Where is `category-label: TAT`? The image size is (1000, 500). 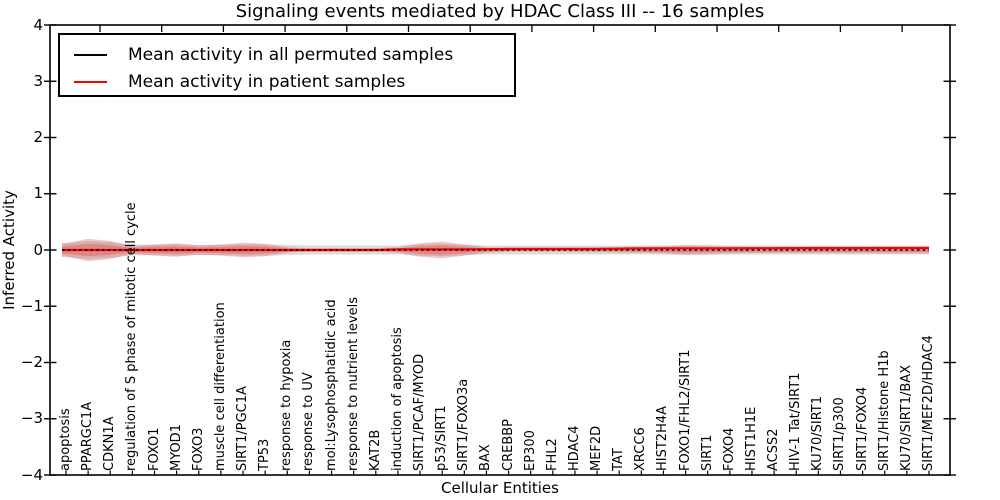 category-label: TAT is located at coordinates (619, 459).